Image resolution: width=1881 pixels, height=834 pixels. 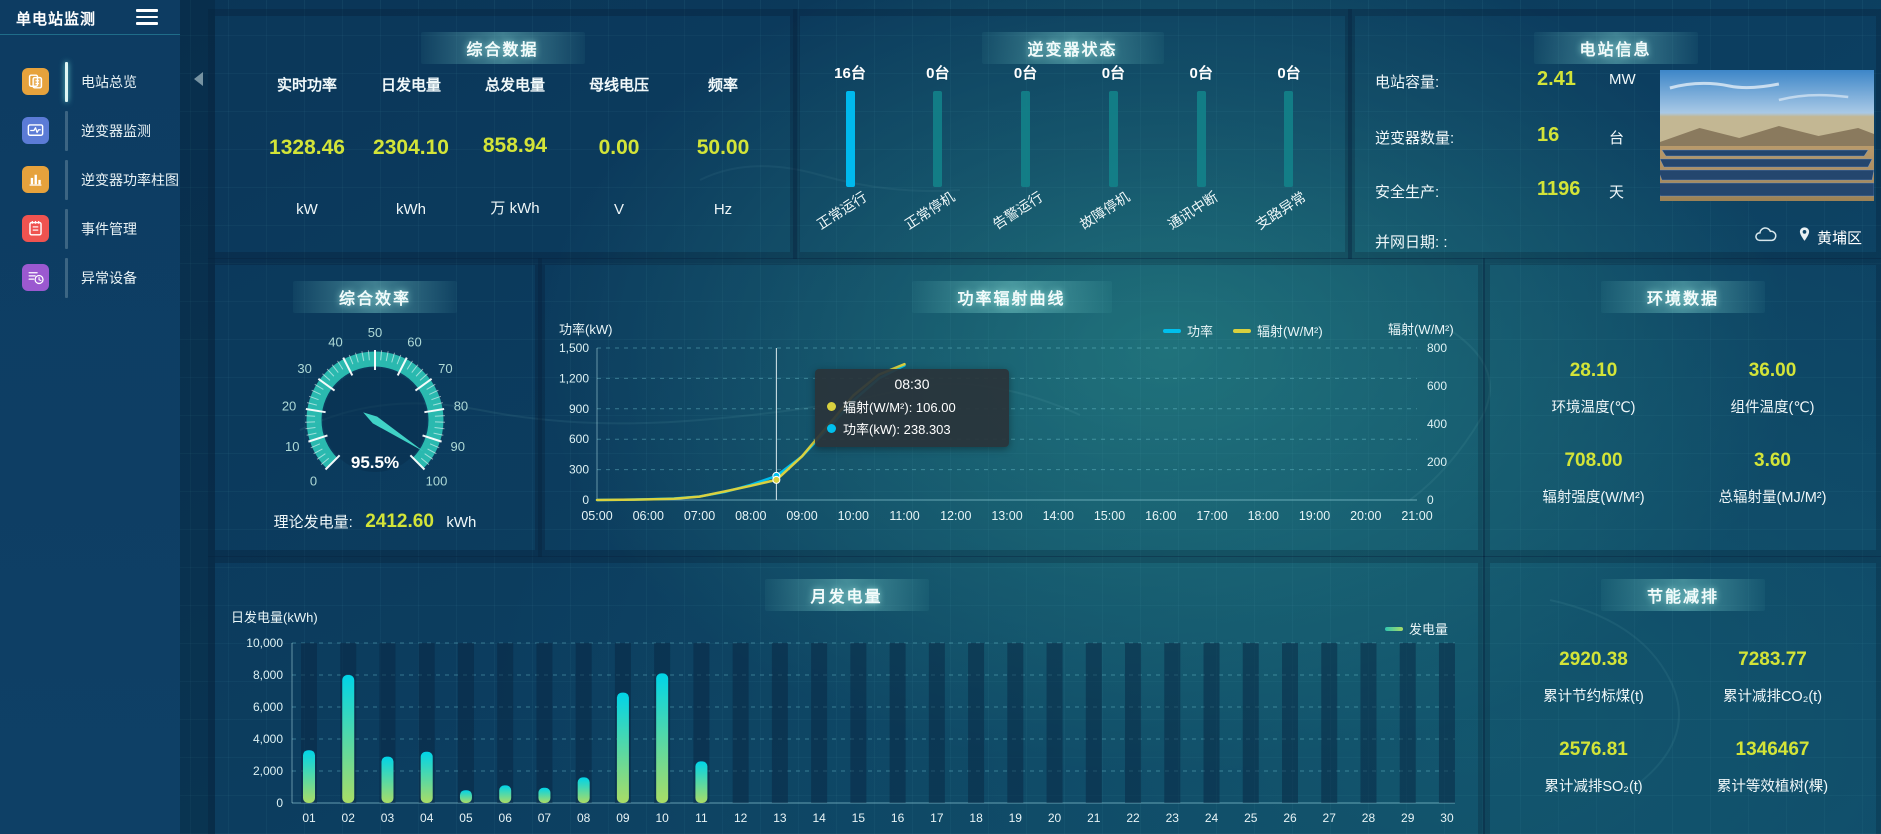 I want to click on inverter-status-column: 0台通讯中断, so click(x=1201, y=154).